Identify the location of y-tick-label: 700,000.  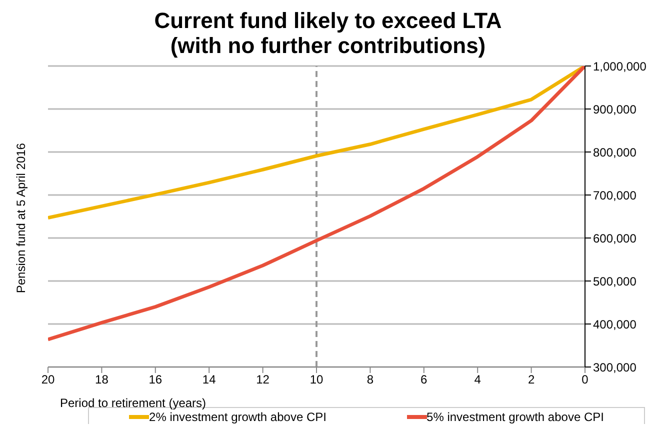
(615, 195).